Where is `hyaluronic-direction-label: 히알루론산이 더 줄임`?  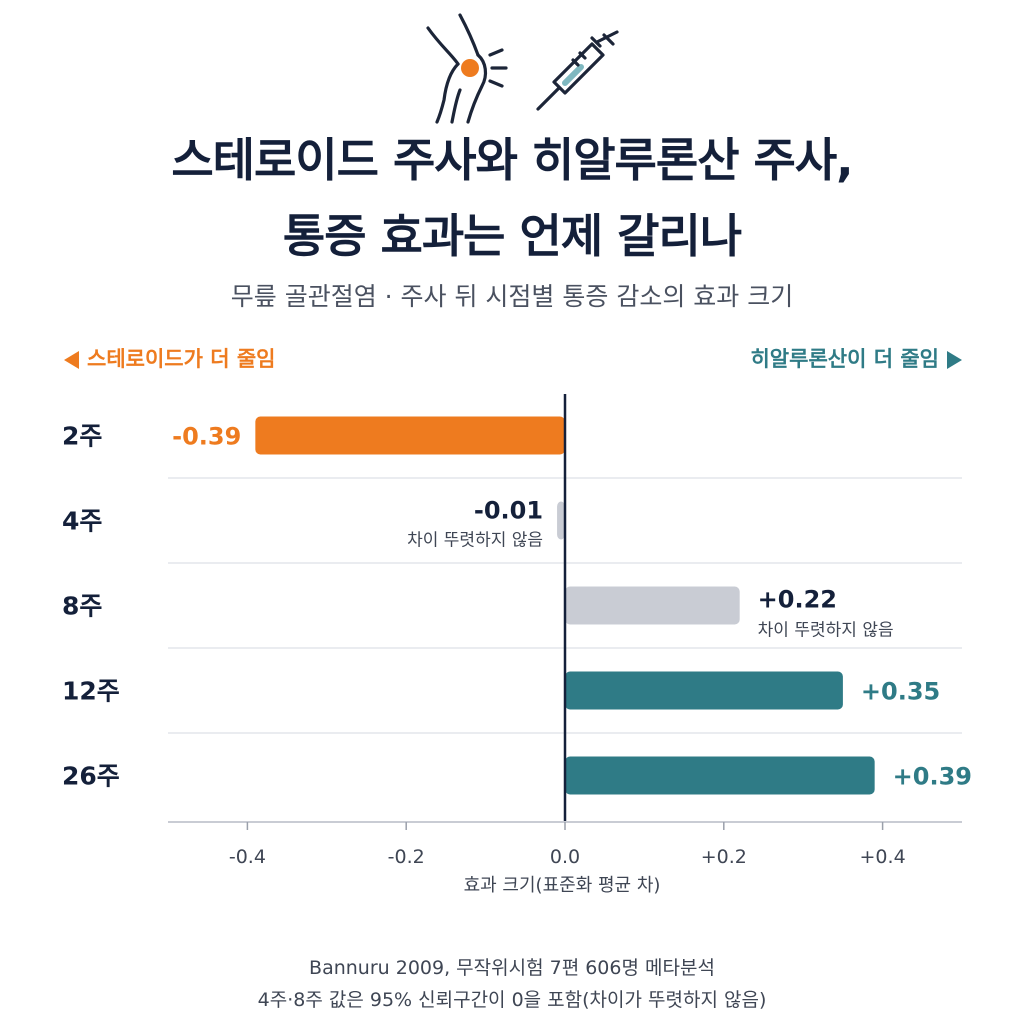
hyaluronic-direction-label: 히알루론산이 더 줄임 is located at coordinates (856, 359).